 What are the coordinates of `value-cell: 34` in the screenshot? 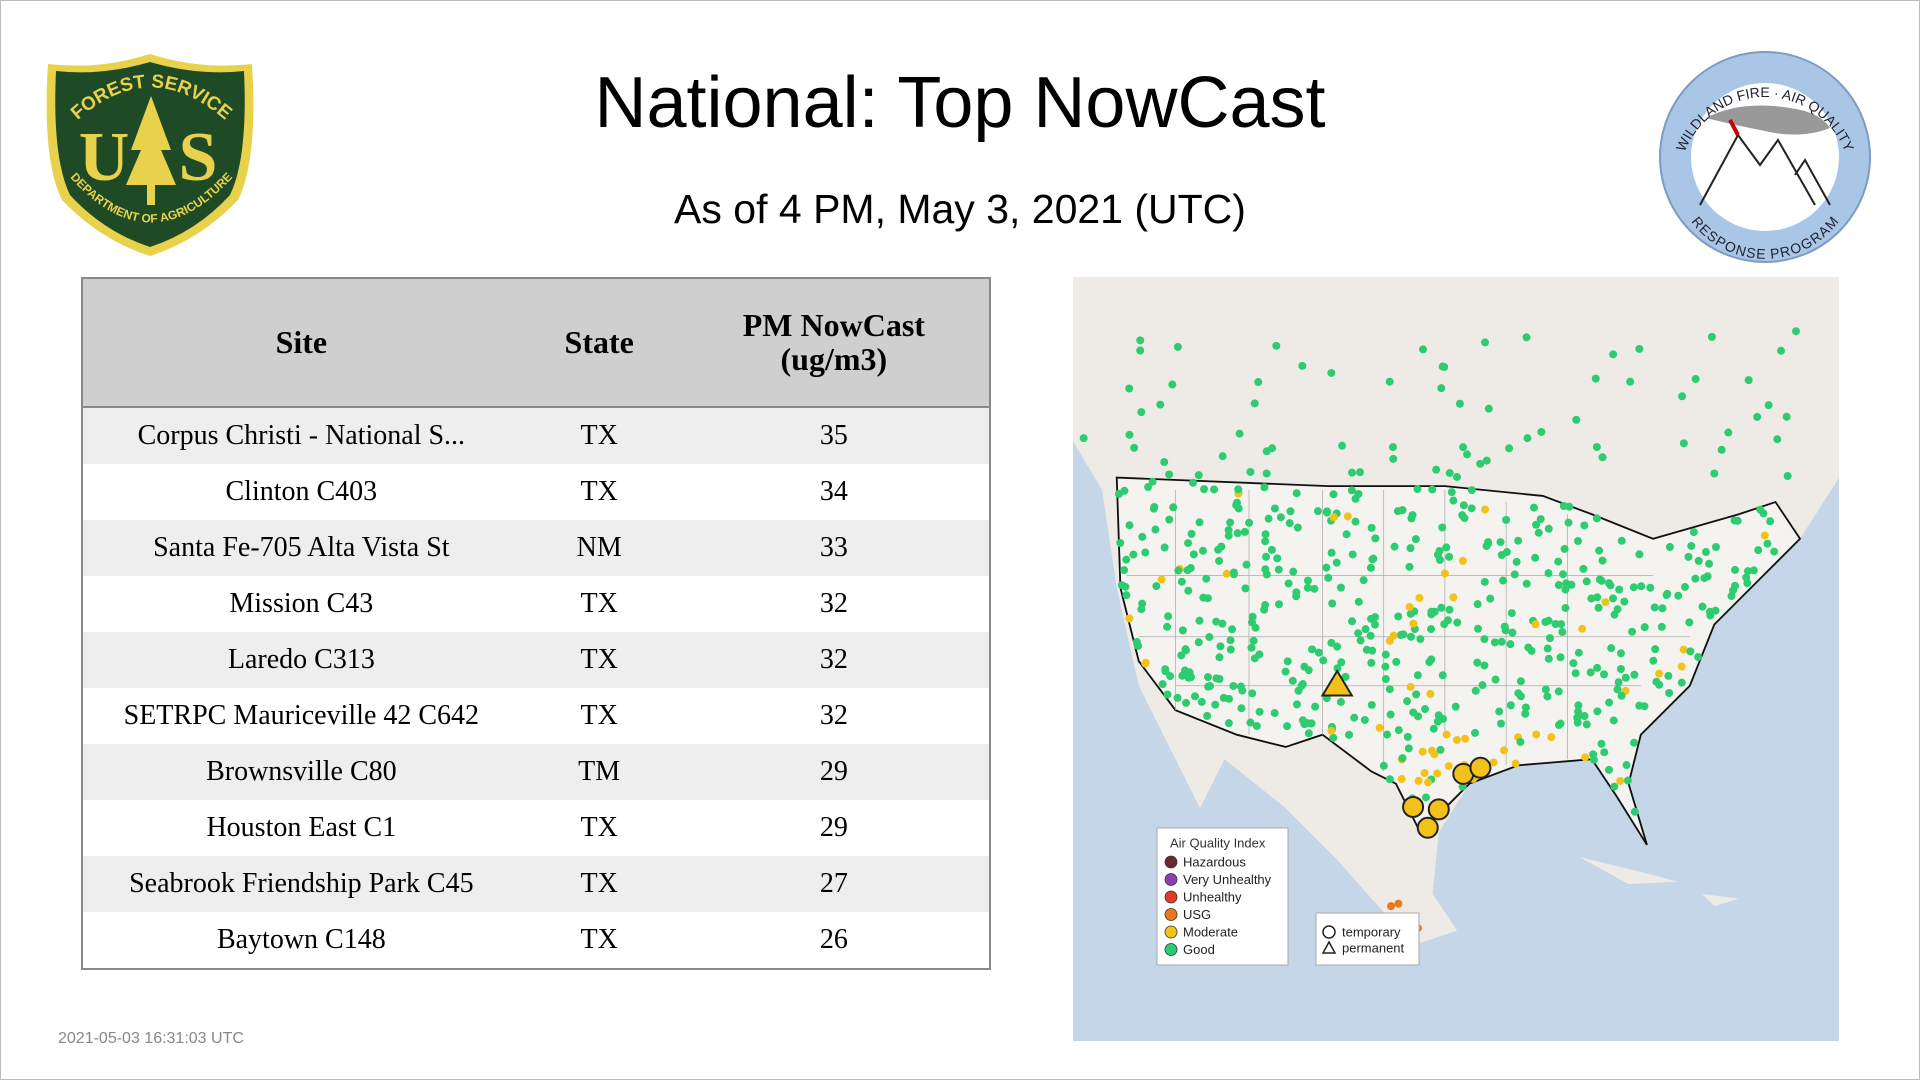 It's located at (833, 491).